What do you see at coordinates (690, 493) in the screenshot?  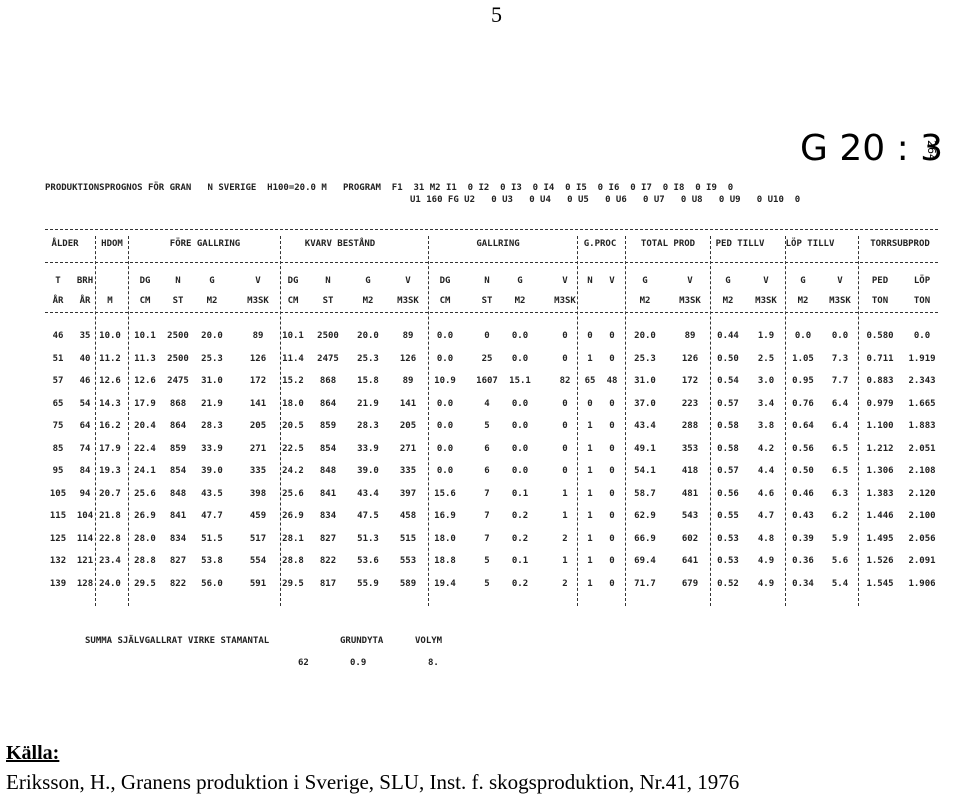 I see `cell: 481` at bounding box center [690, 493].